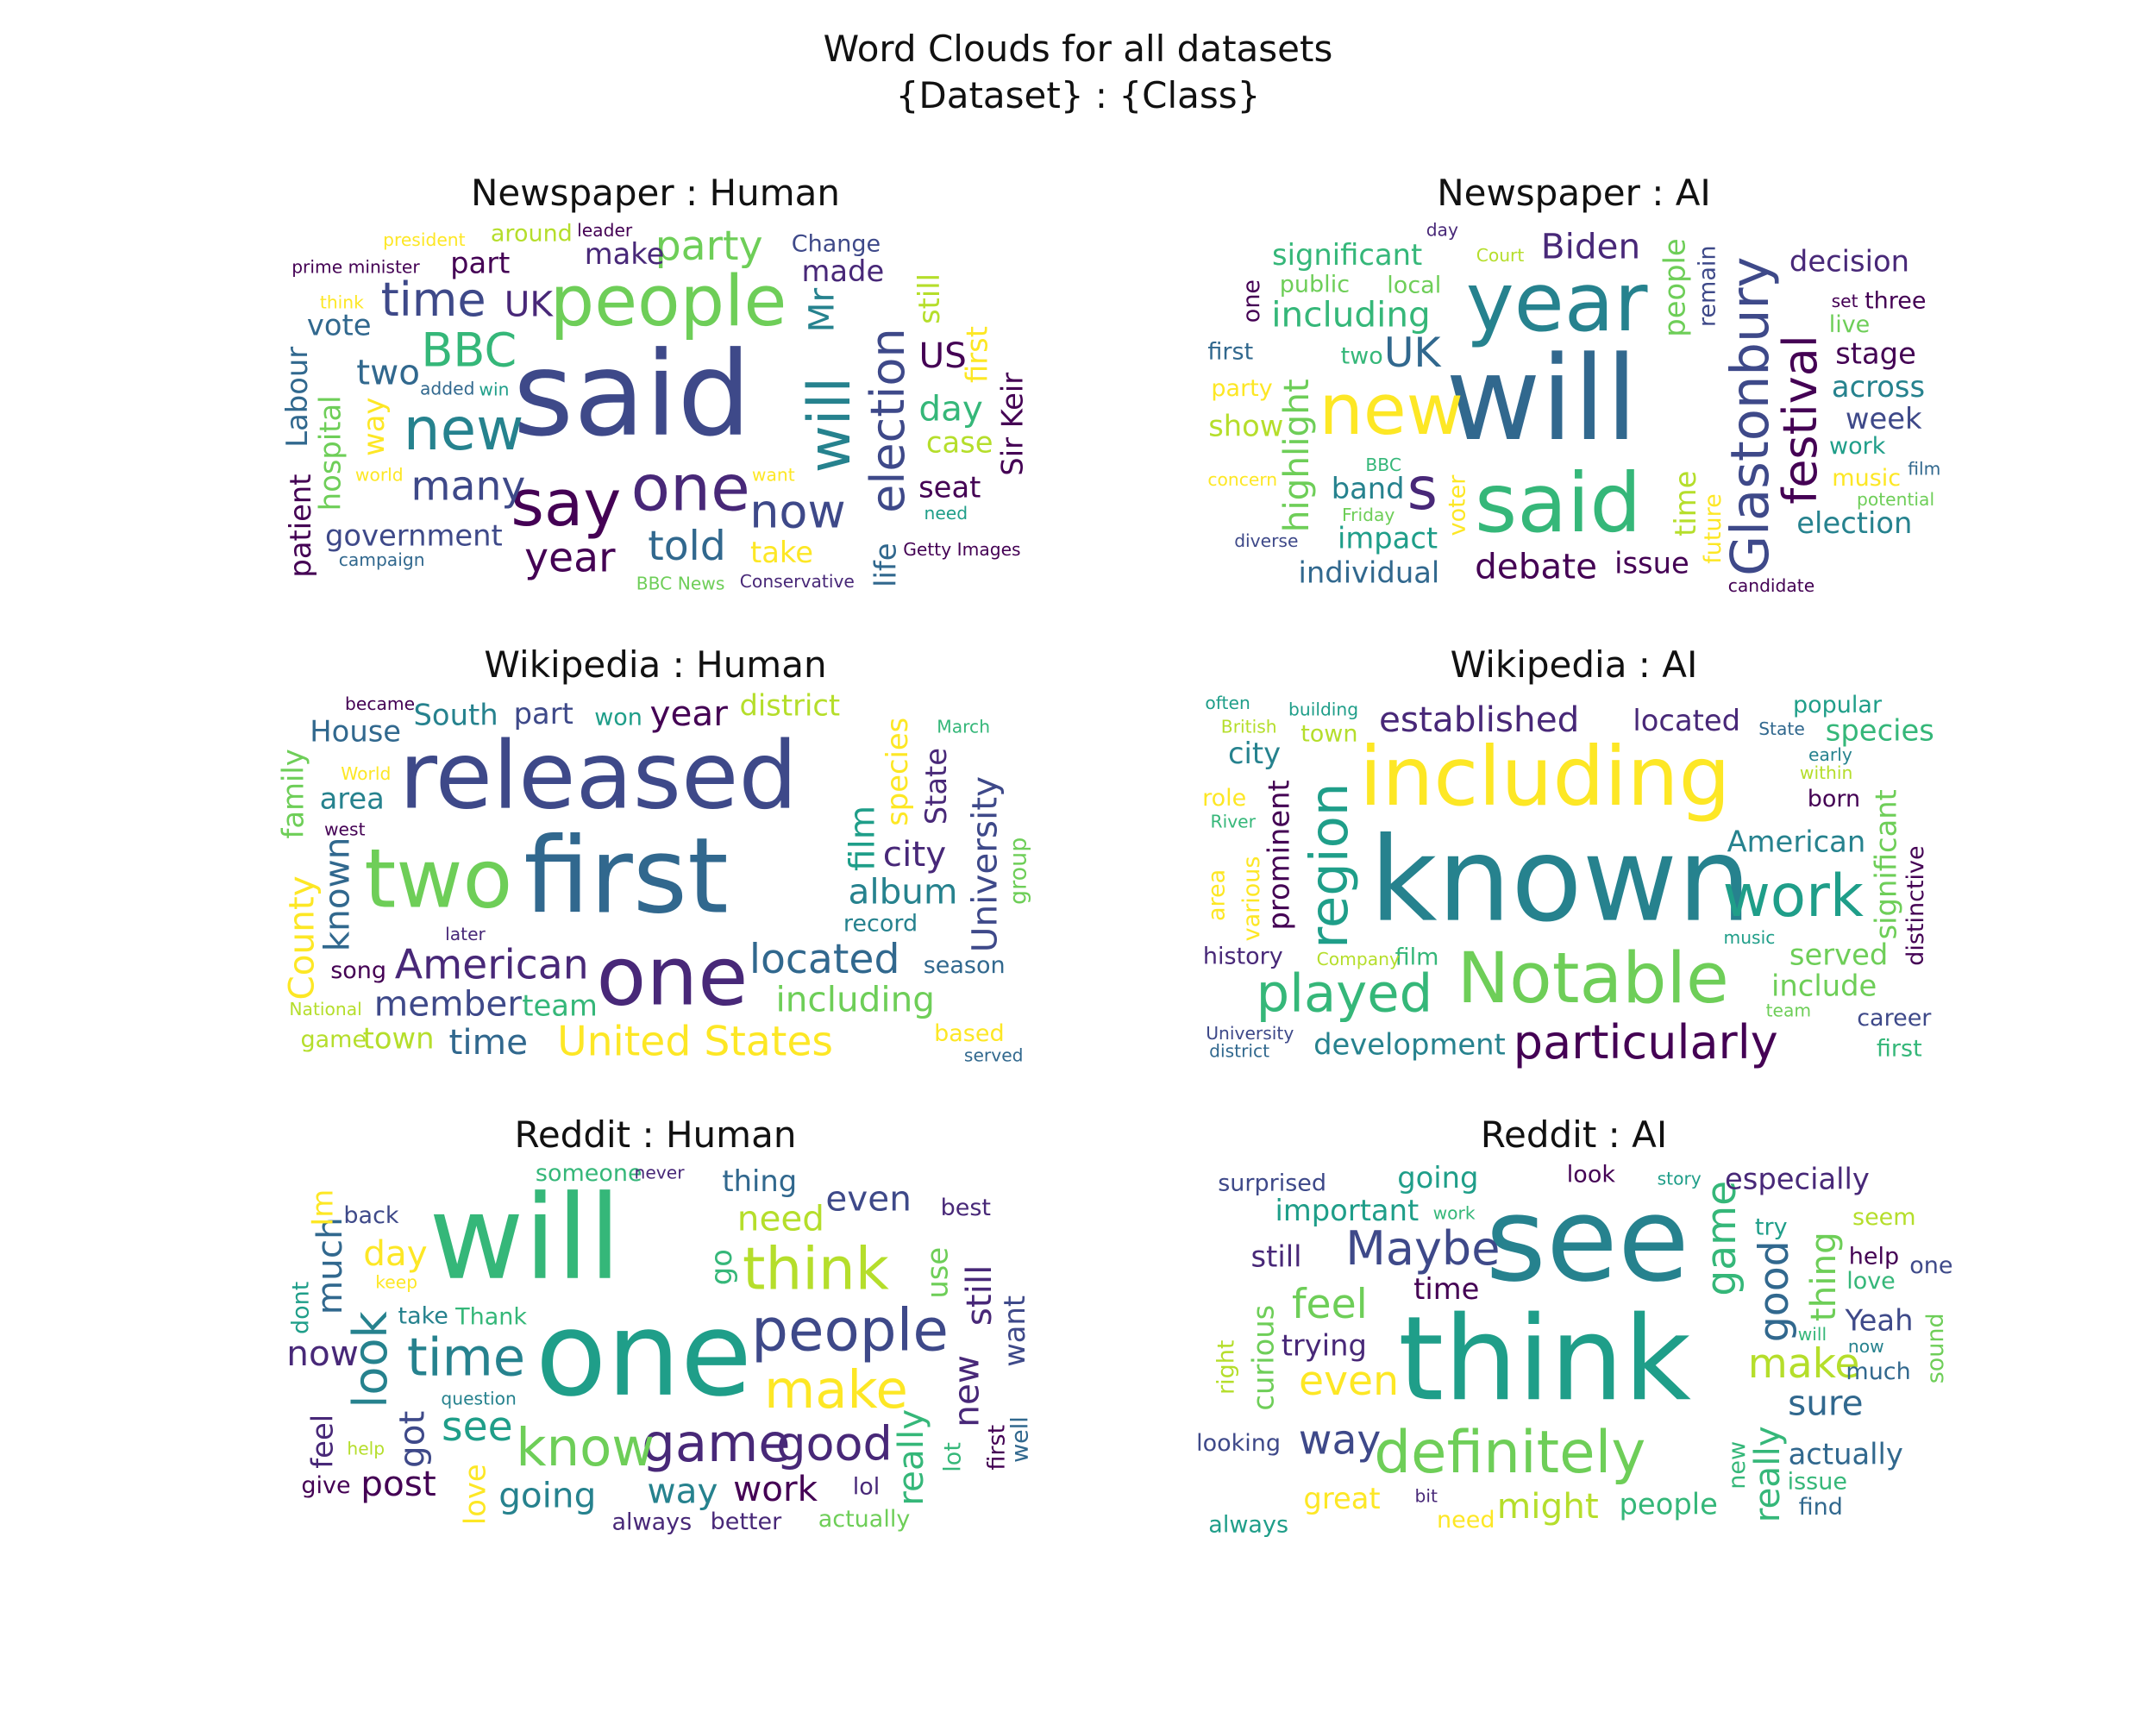 The height and width of the screenshot is (1725, 2156). I want to click on word-cloud-word: curious, so click(1264, 1358).